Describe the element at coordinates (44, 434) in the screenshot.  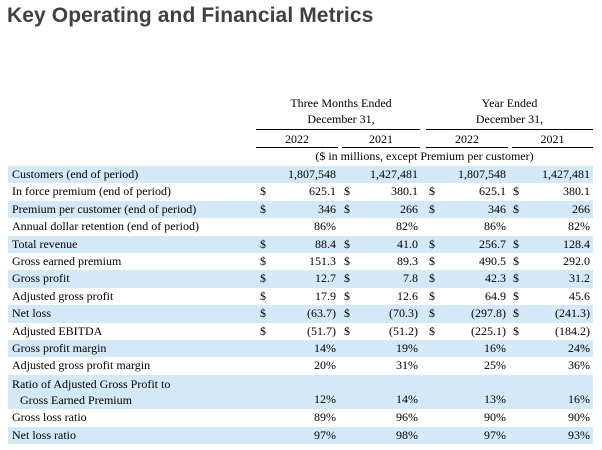
I see `row-label: Net loss ratio` at that location.